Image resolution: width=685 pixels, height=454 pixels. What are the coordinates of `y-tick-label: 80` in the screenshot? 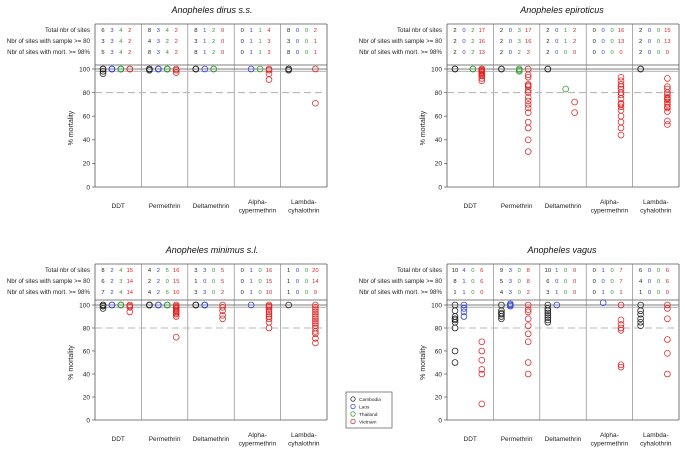 It's located at (87, 93).